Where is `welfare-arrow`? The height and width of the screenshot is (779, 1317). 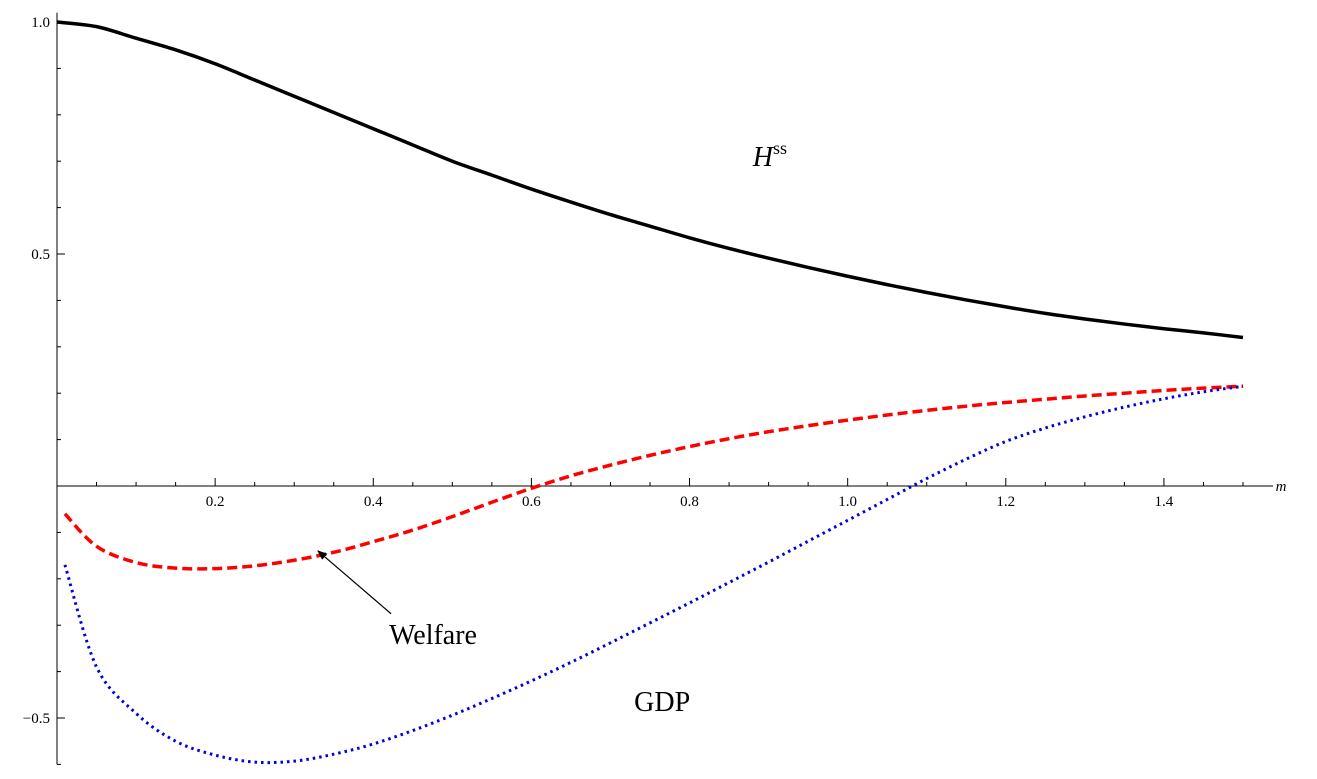
welfare-arrow is located at coordinates (354, 582).